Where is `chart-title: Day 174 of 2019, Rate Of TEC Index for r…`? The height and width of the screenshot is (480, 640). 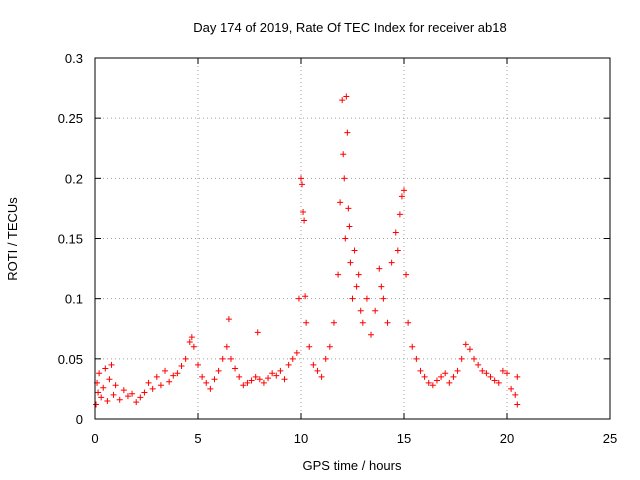
chart-title: Day 174 of 2019, Rate Of TEC Index for r… is located at coordinates (349, 27).